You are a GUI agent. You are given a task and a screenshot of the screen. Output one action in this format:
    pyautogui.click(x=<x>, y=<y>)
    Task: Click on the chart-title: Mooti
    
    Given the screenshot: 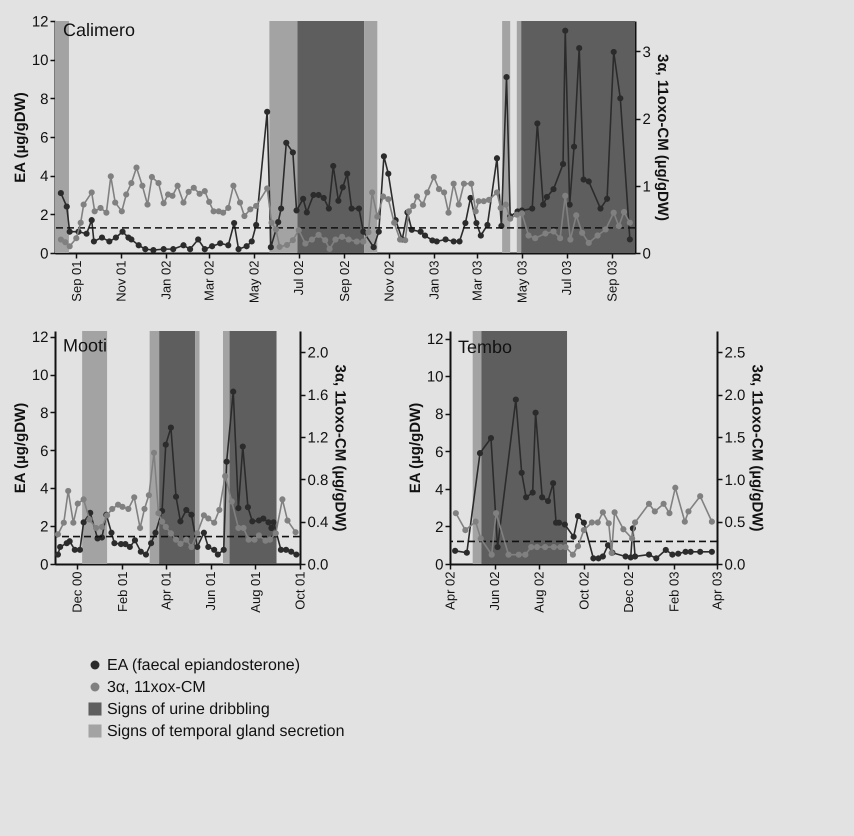 What is the action you would take?
    pyautogui.click(x=85, y=346)
    